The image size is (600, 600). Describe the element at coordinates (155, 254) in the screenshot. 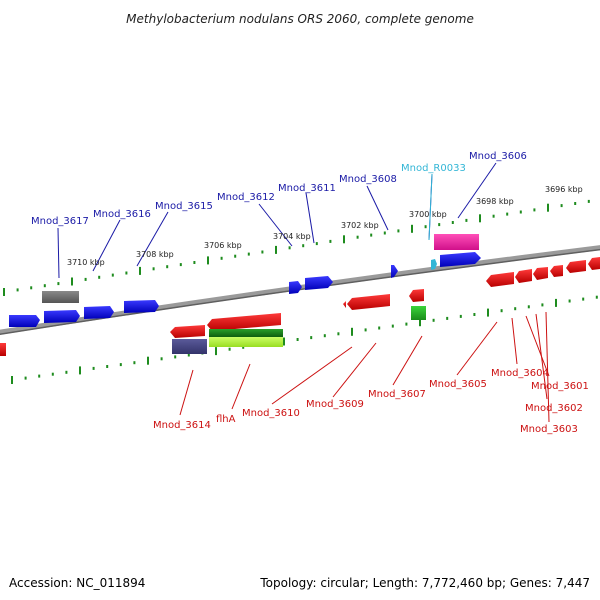

I see `kbp-label: 3708 kbp` at that location.